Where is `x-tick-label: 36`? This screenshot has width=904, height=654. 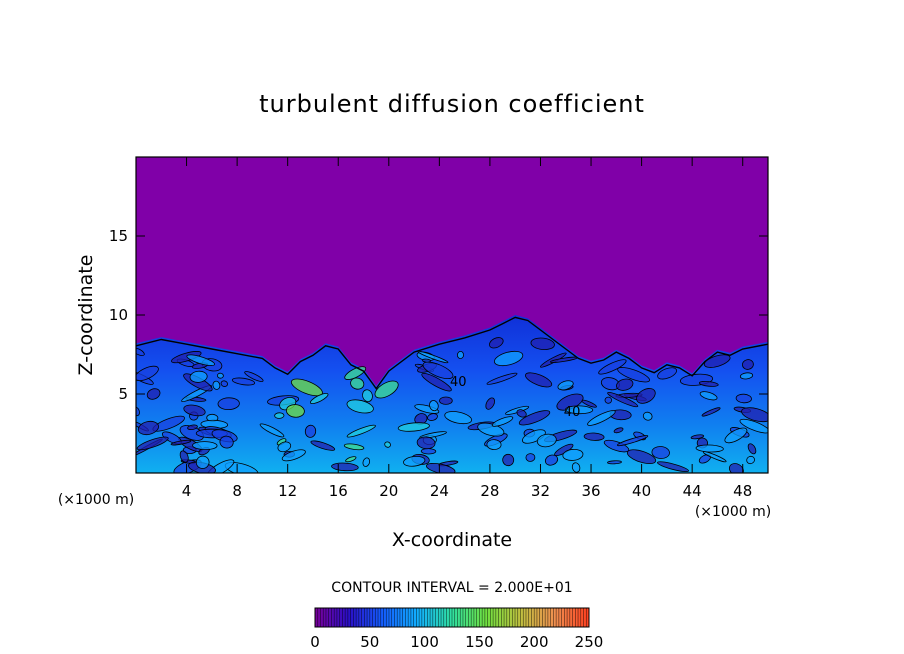
x-tick-label: 36 is located at coordinates (590, 491).